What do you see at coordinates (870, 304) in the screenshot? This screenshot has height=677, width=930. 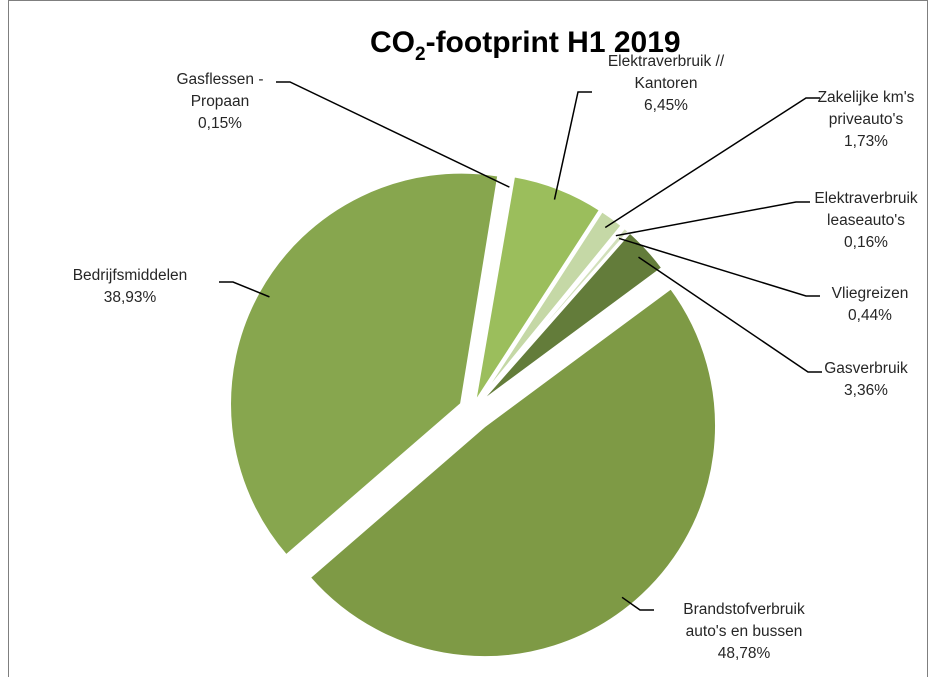 I see `slice-label-6: Vliegreizen 0,44%` at bounding box center [870, 304].